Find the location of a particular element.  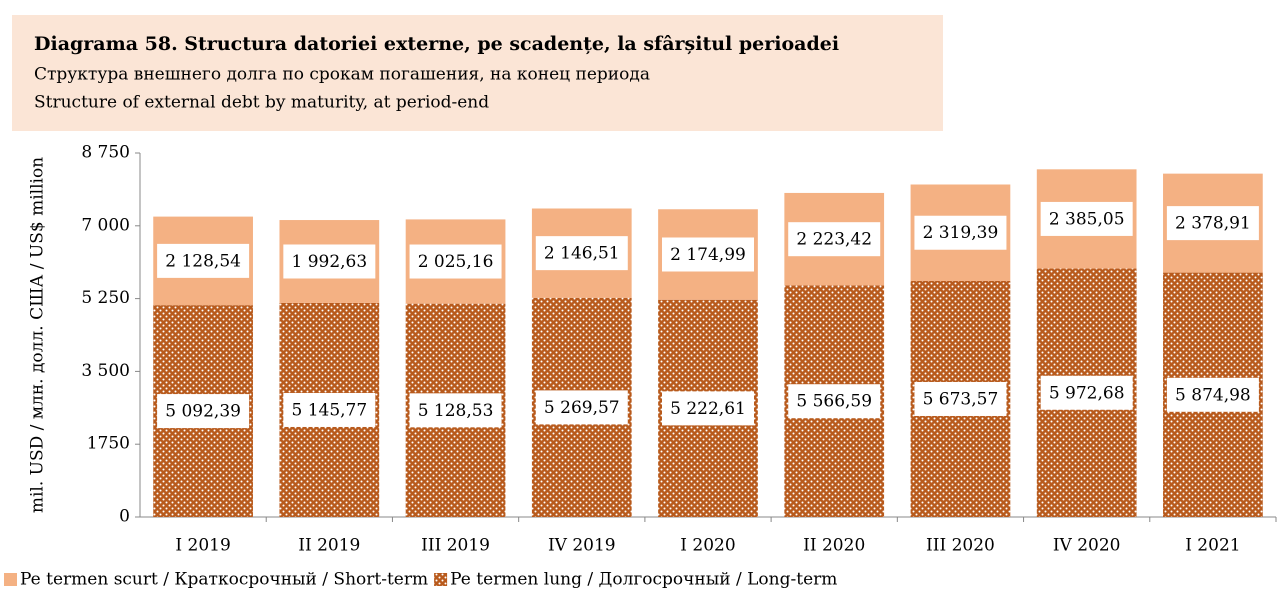

data-label: 5 972,68 is located at coordinates (1087, 393).